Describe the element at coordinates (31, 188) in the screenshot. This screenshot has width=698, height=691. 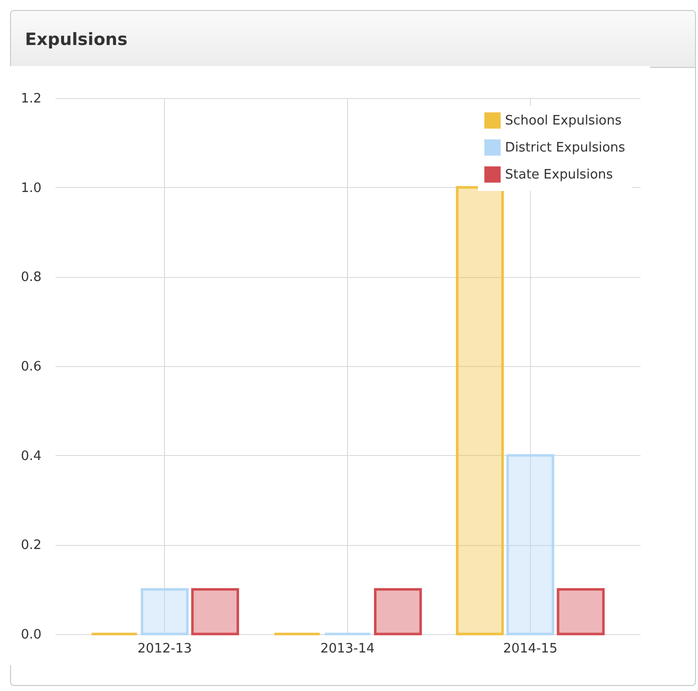
I see `y-tick-label: 1.0` at that location.